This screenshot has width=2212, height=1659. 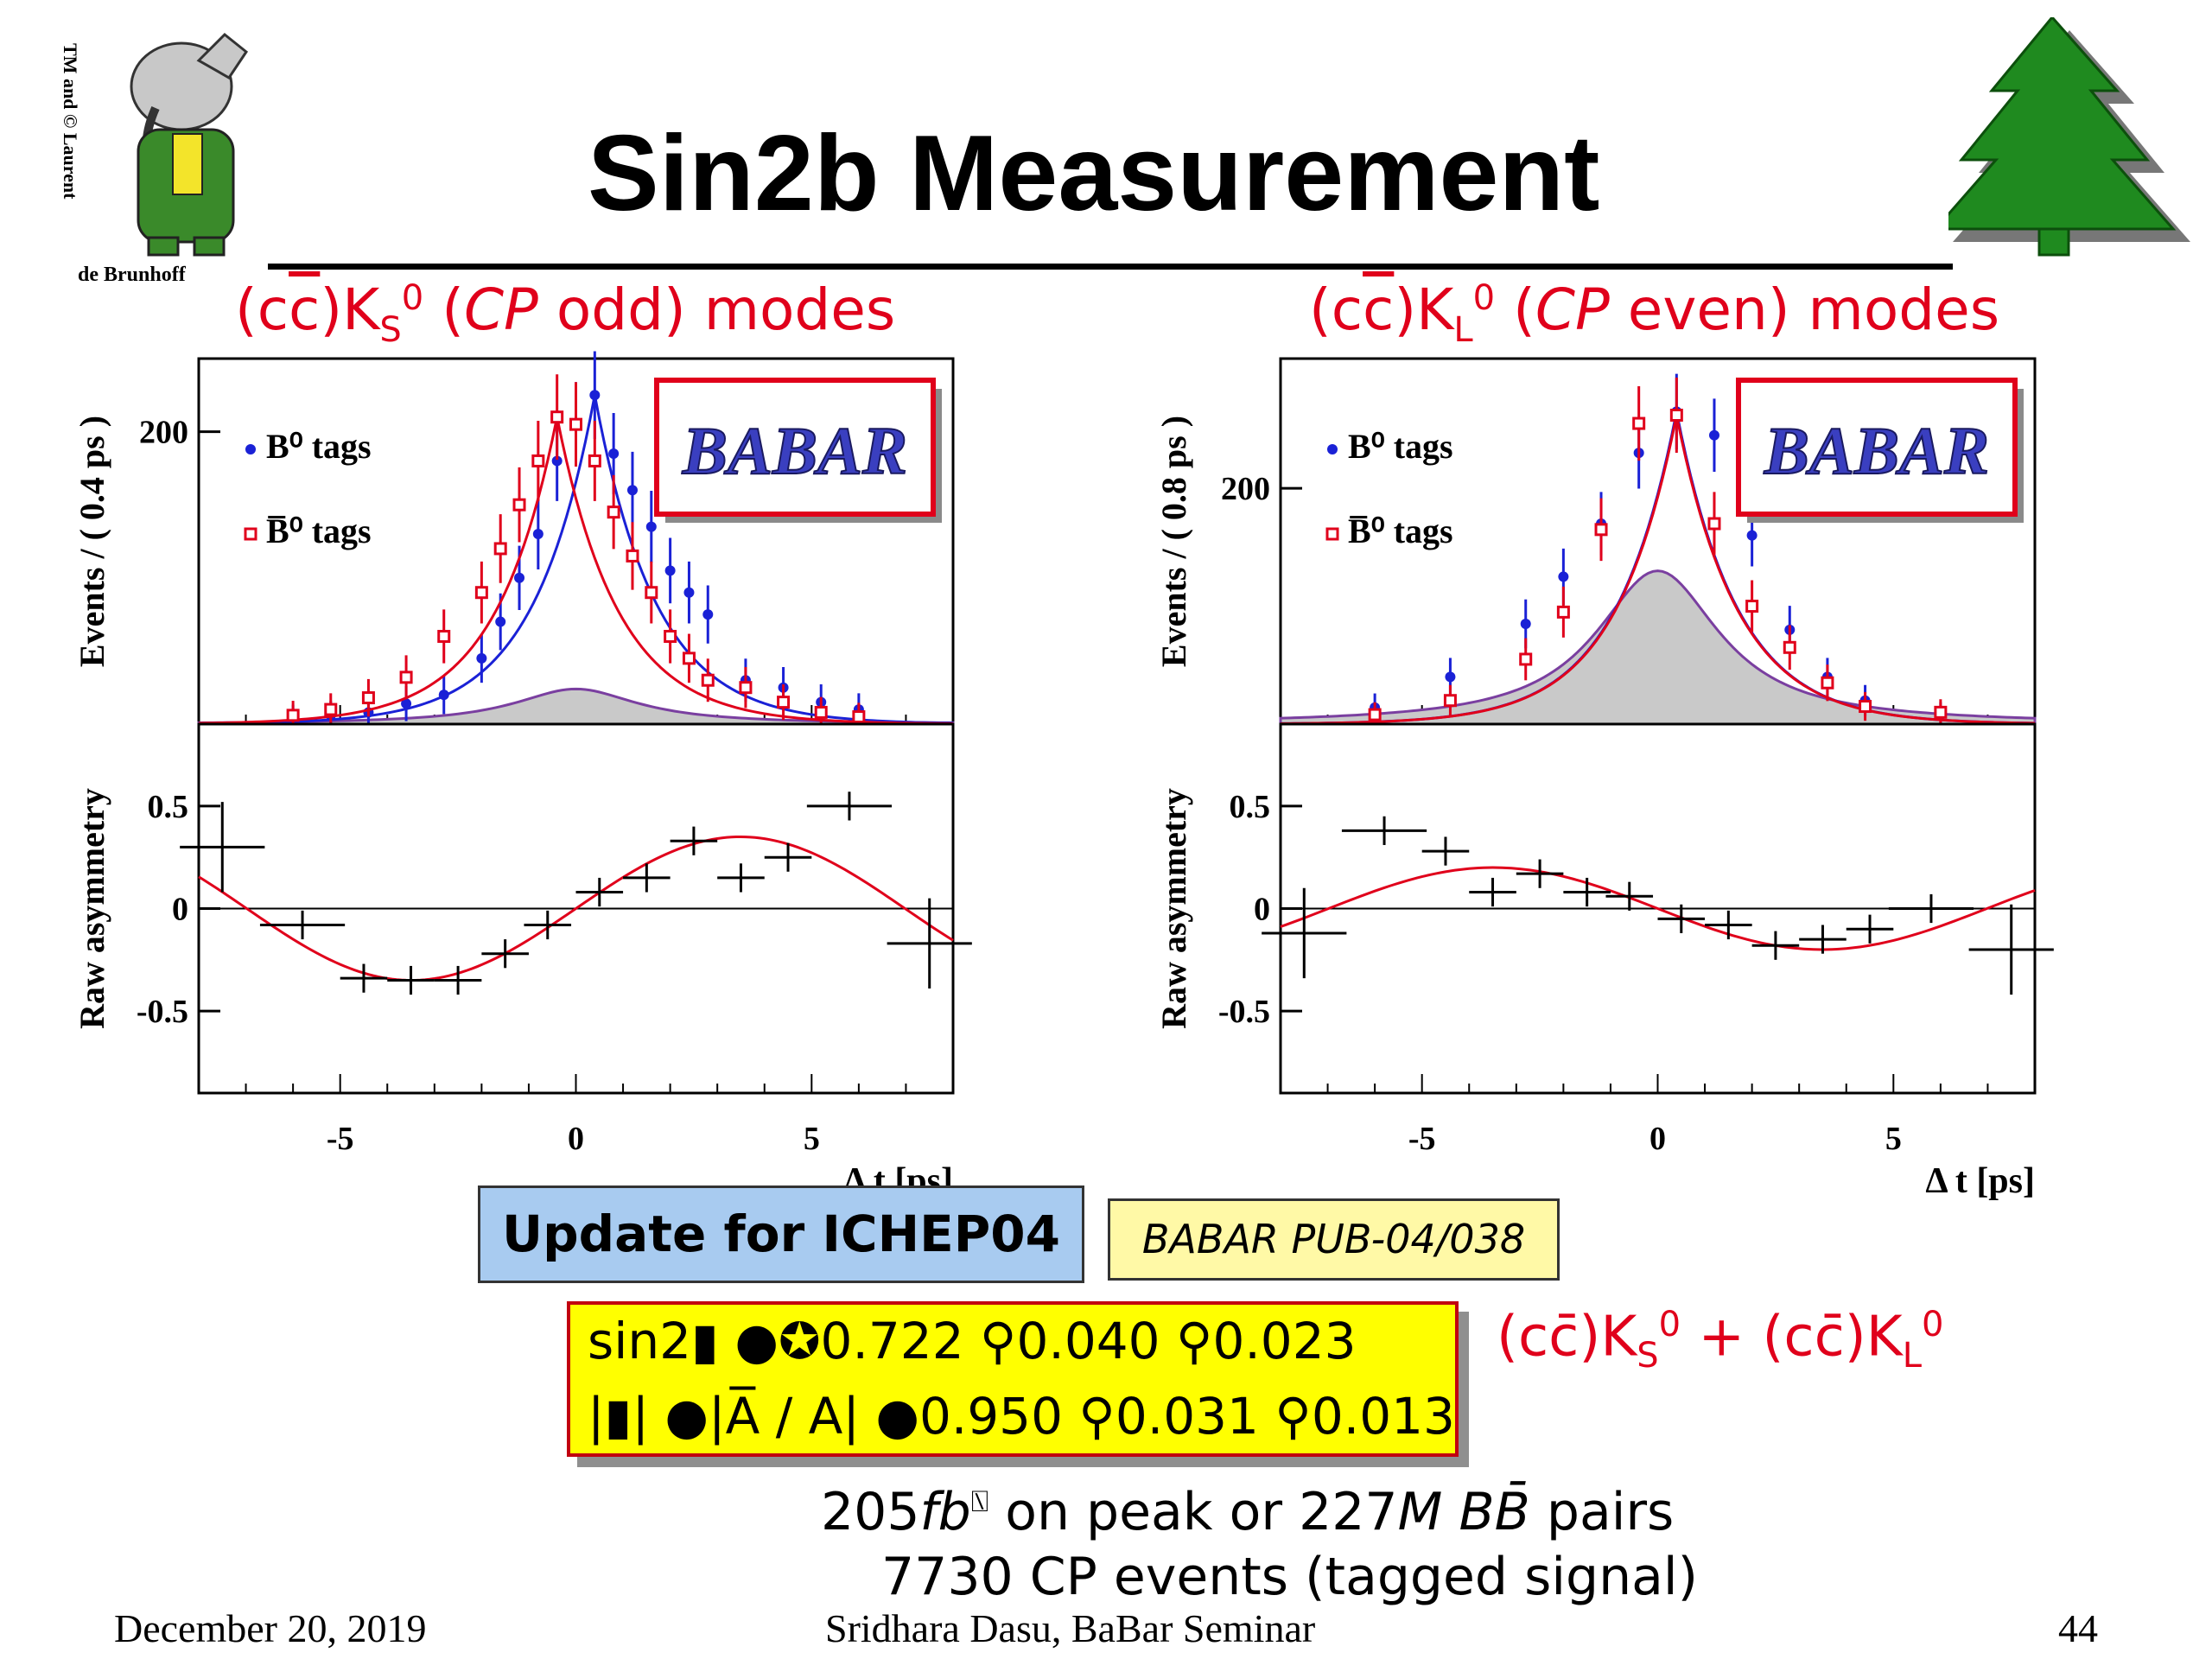 What do you see at coordinates (1654, 313) in the screenshot?
I see `right-mode-heading: (cc)KL0 (CP even) modes` at bounding box center [1654, 313].